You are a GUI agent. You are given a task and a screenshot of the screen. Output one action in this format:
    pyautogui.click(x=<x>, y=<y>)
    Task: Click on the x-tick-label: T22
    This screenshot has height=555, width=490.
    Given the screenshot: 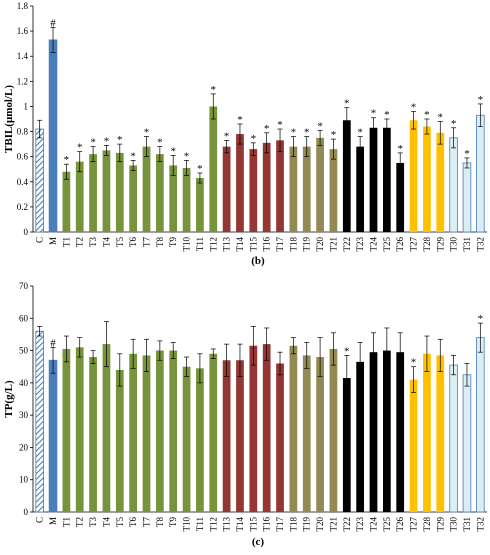 What is the action you would take?
    pyautogui.click(x=347, y=524)
    